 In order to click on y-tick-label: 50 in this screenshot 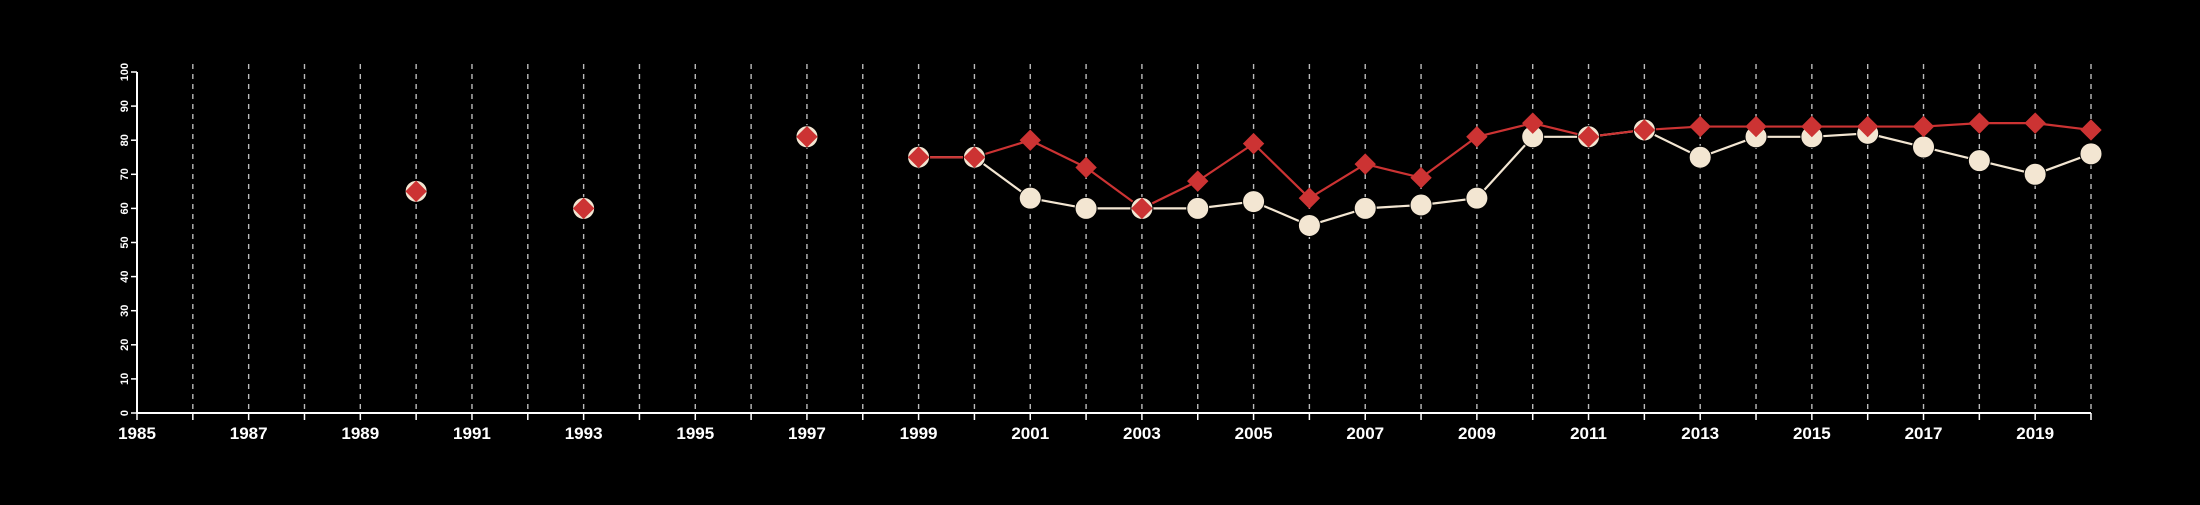, I will do `click(125, 242)`.